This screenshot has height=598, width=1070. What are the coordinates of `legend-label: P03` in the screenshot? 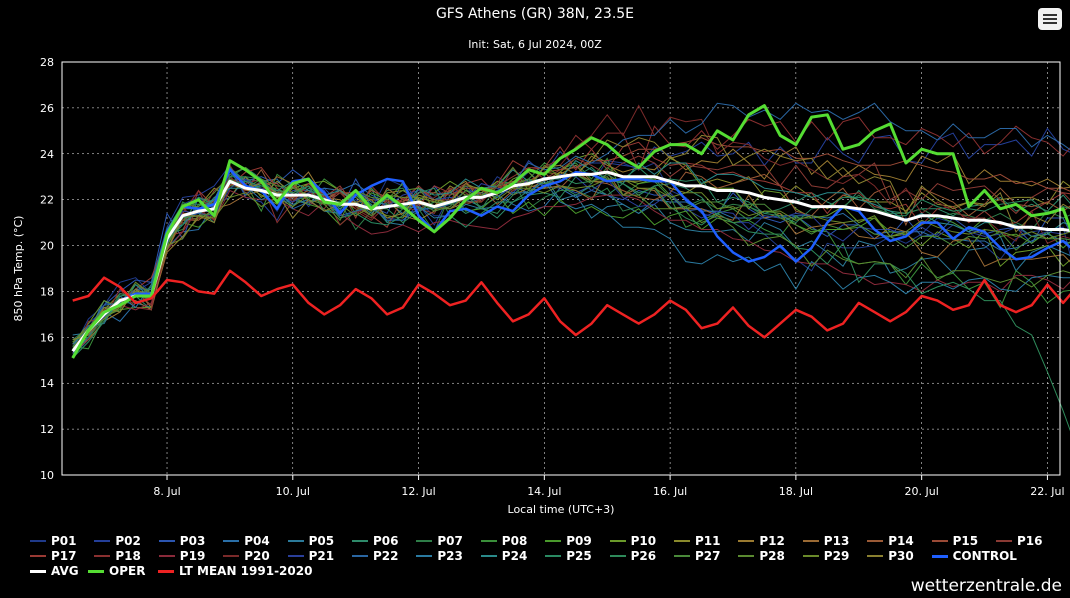 It's located at (192, 541).